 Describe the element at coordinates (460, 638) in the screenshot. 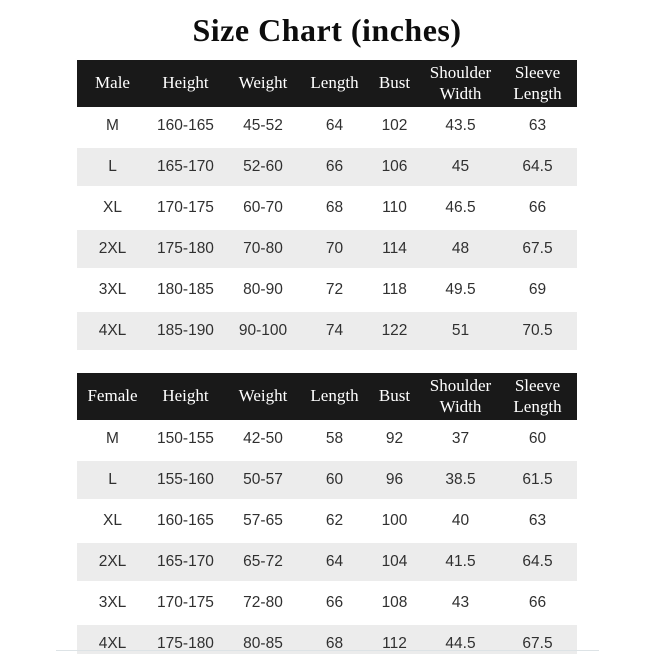

I see `shoulder-width-cell: 44.5` at that location.